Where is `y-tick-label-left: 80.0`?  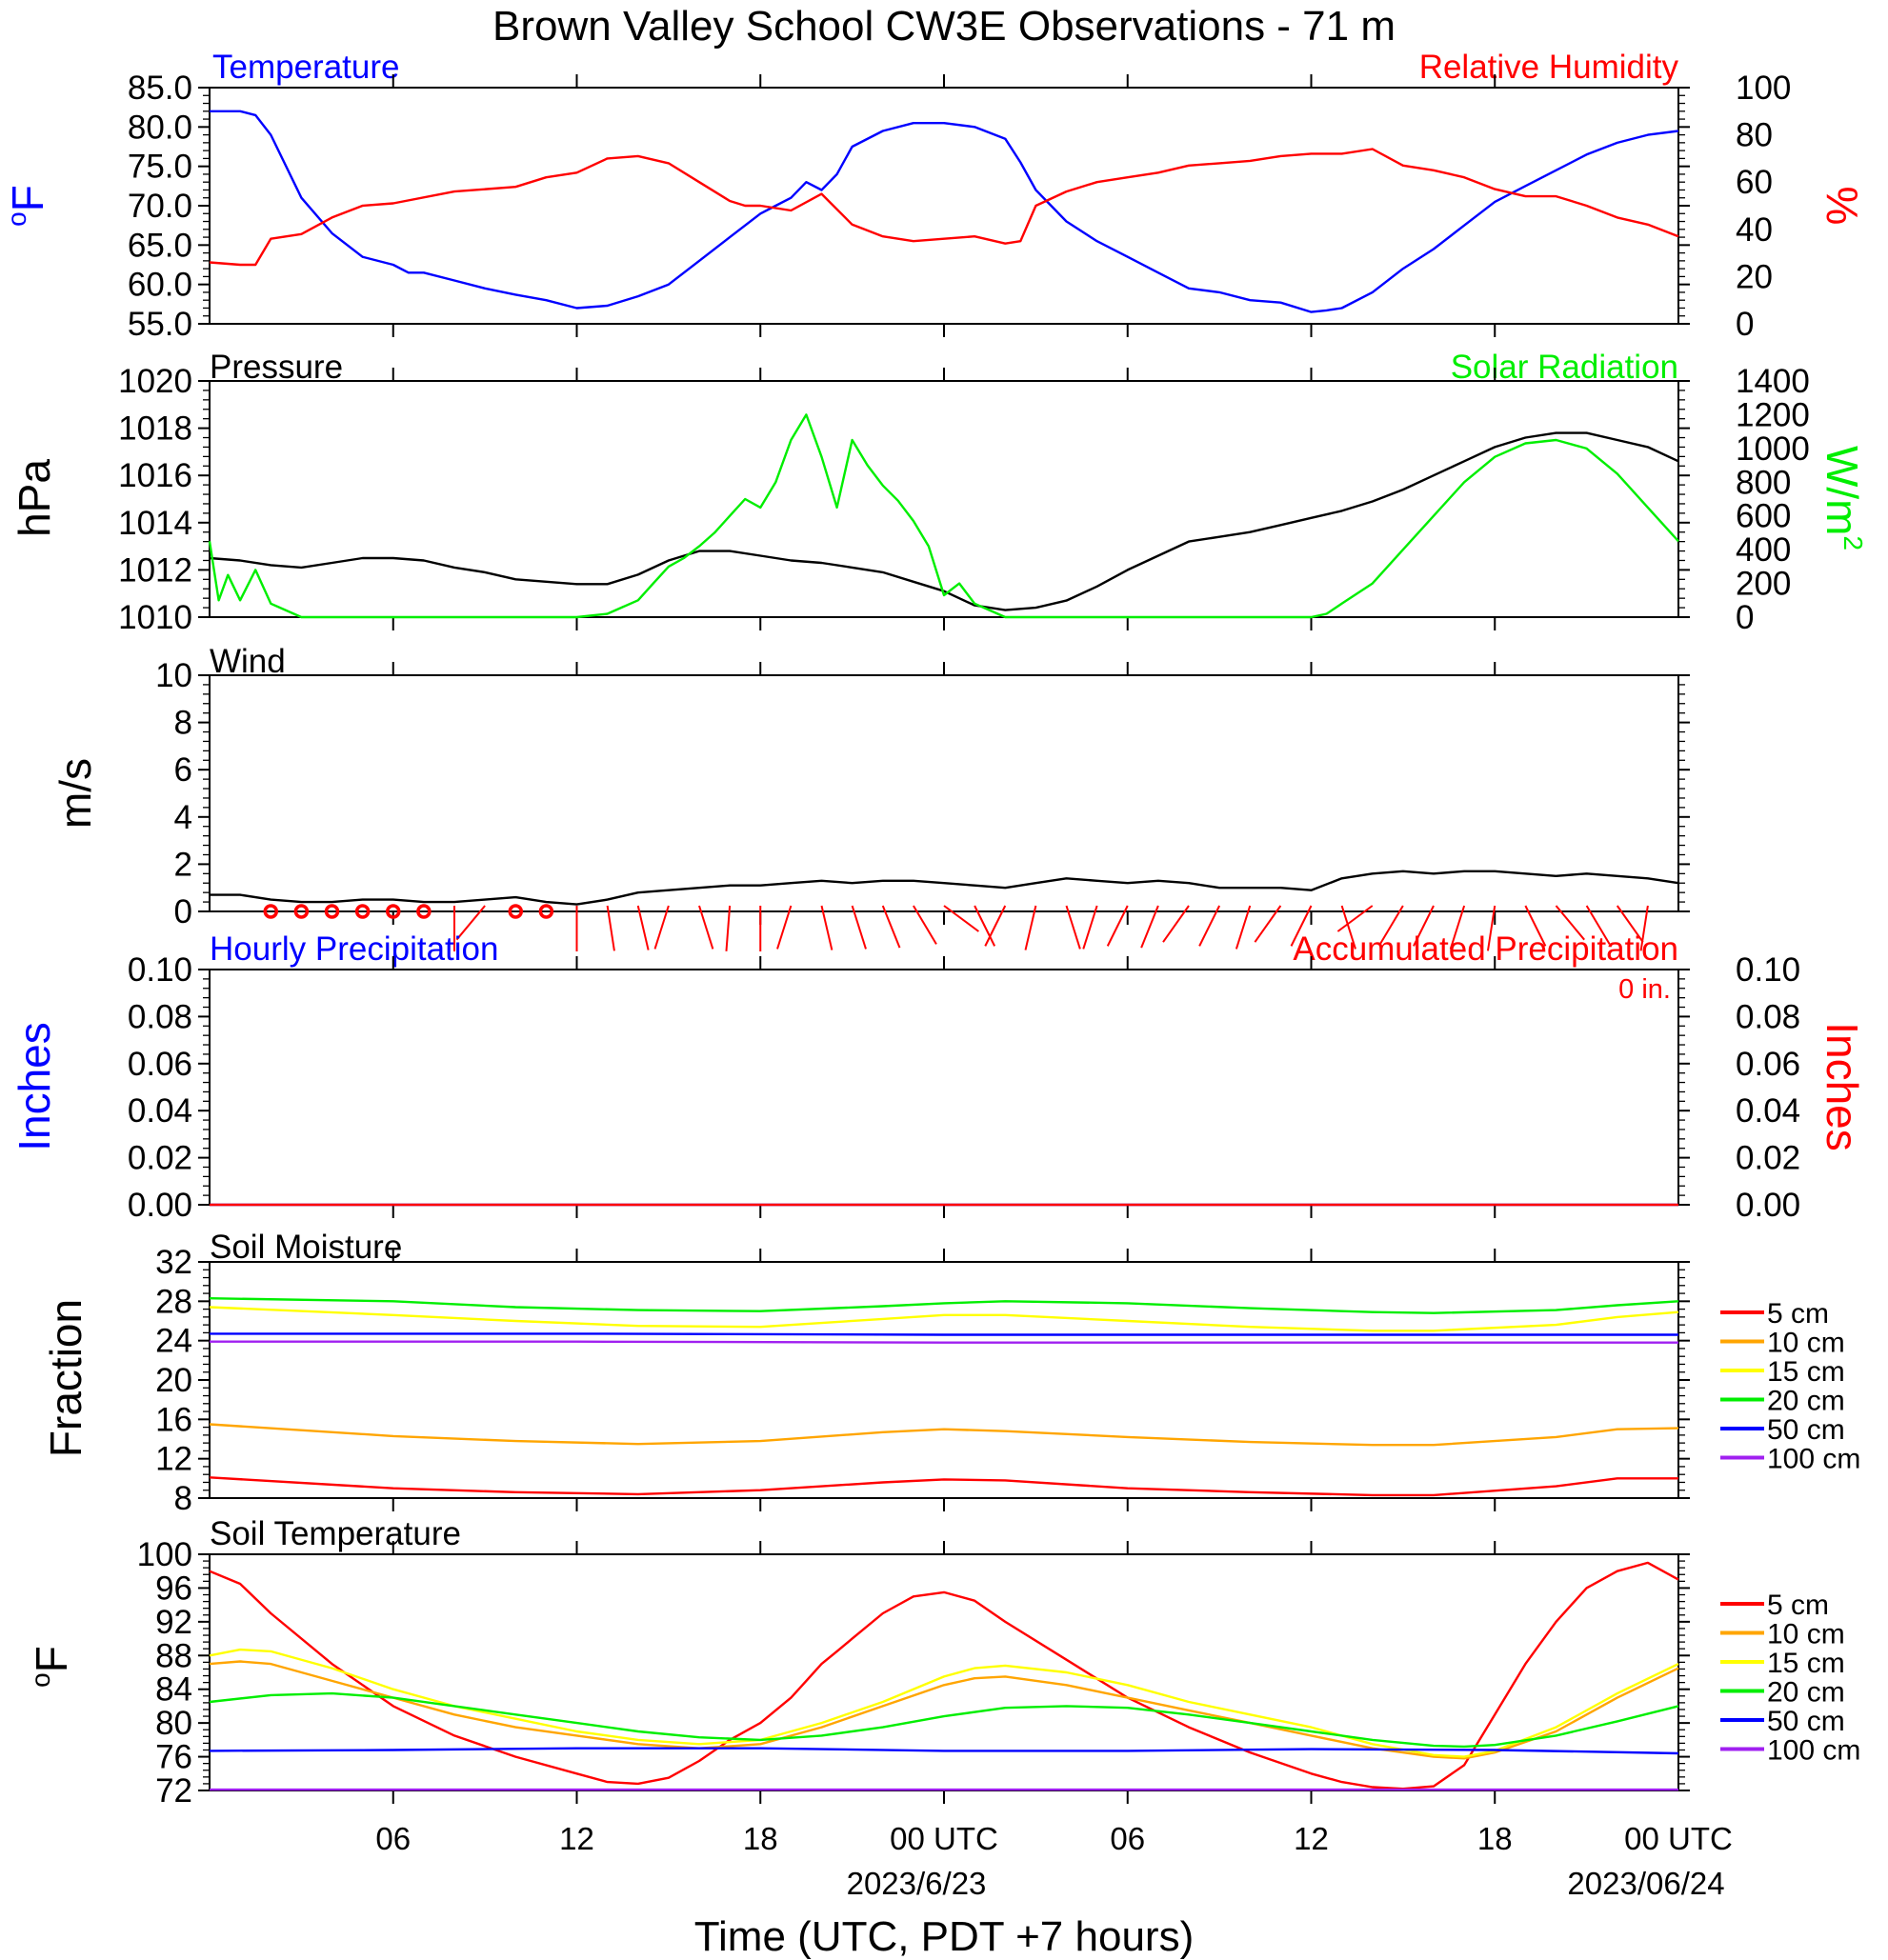 y-tick-label-left: 80.0 is located at coordinates (160, 127).